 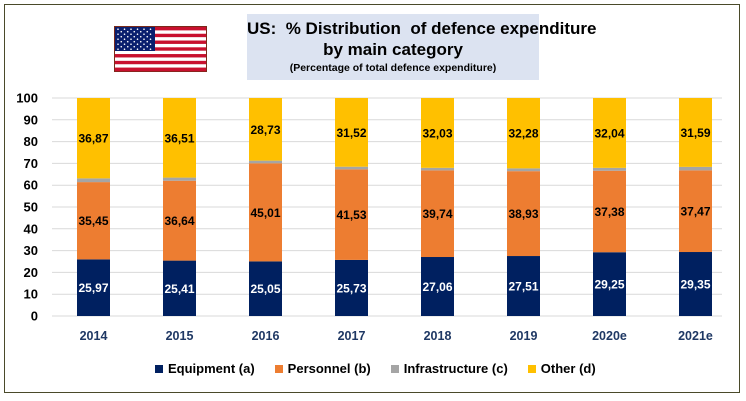 I want to click on data-label: 39,74, so click(x=437, y=214).